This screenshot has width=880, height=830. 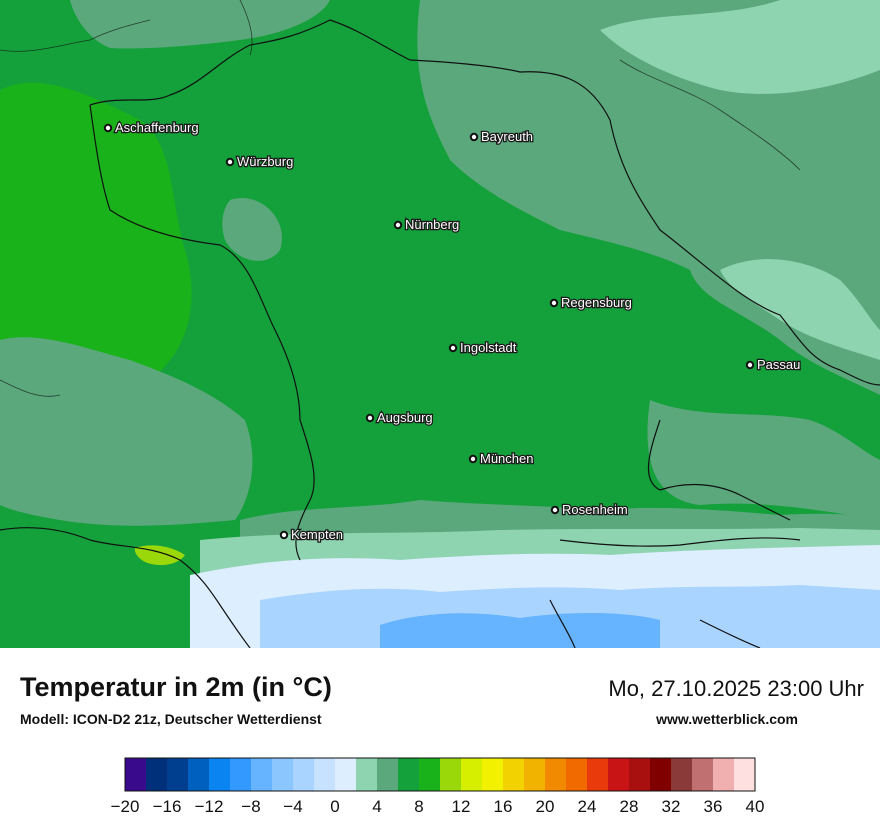 What do you see at coordinates (432, 224) in the screenshot?
I see `city-label: Nürnberg` at bounding box center [432, 224].